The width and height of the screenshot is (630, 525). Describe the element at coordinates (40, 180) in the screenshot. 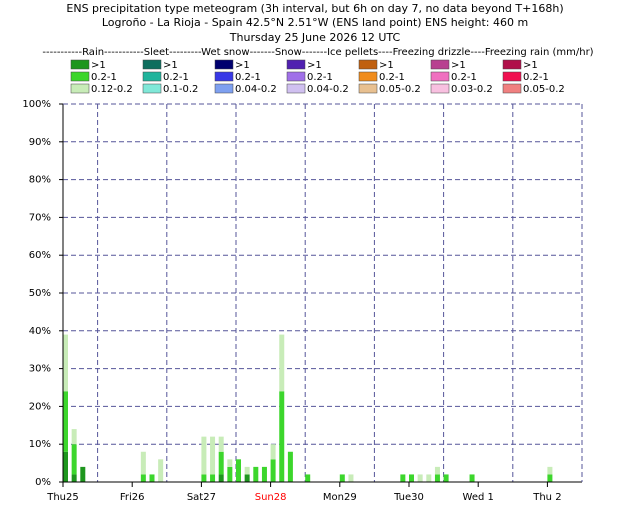

I see `y-tick-label: 80%` at that location.